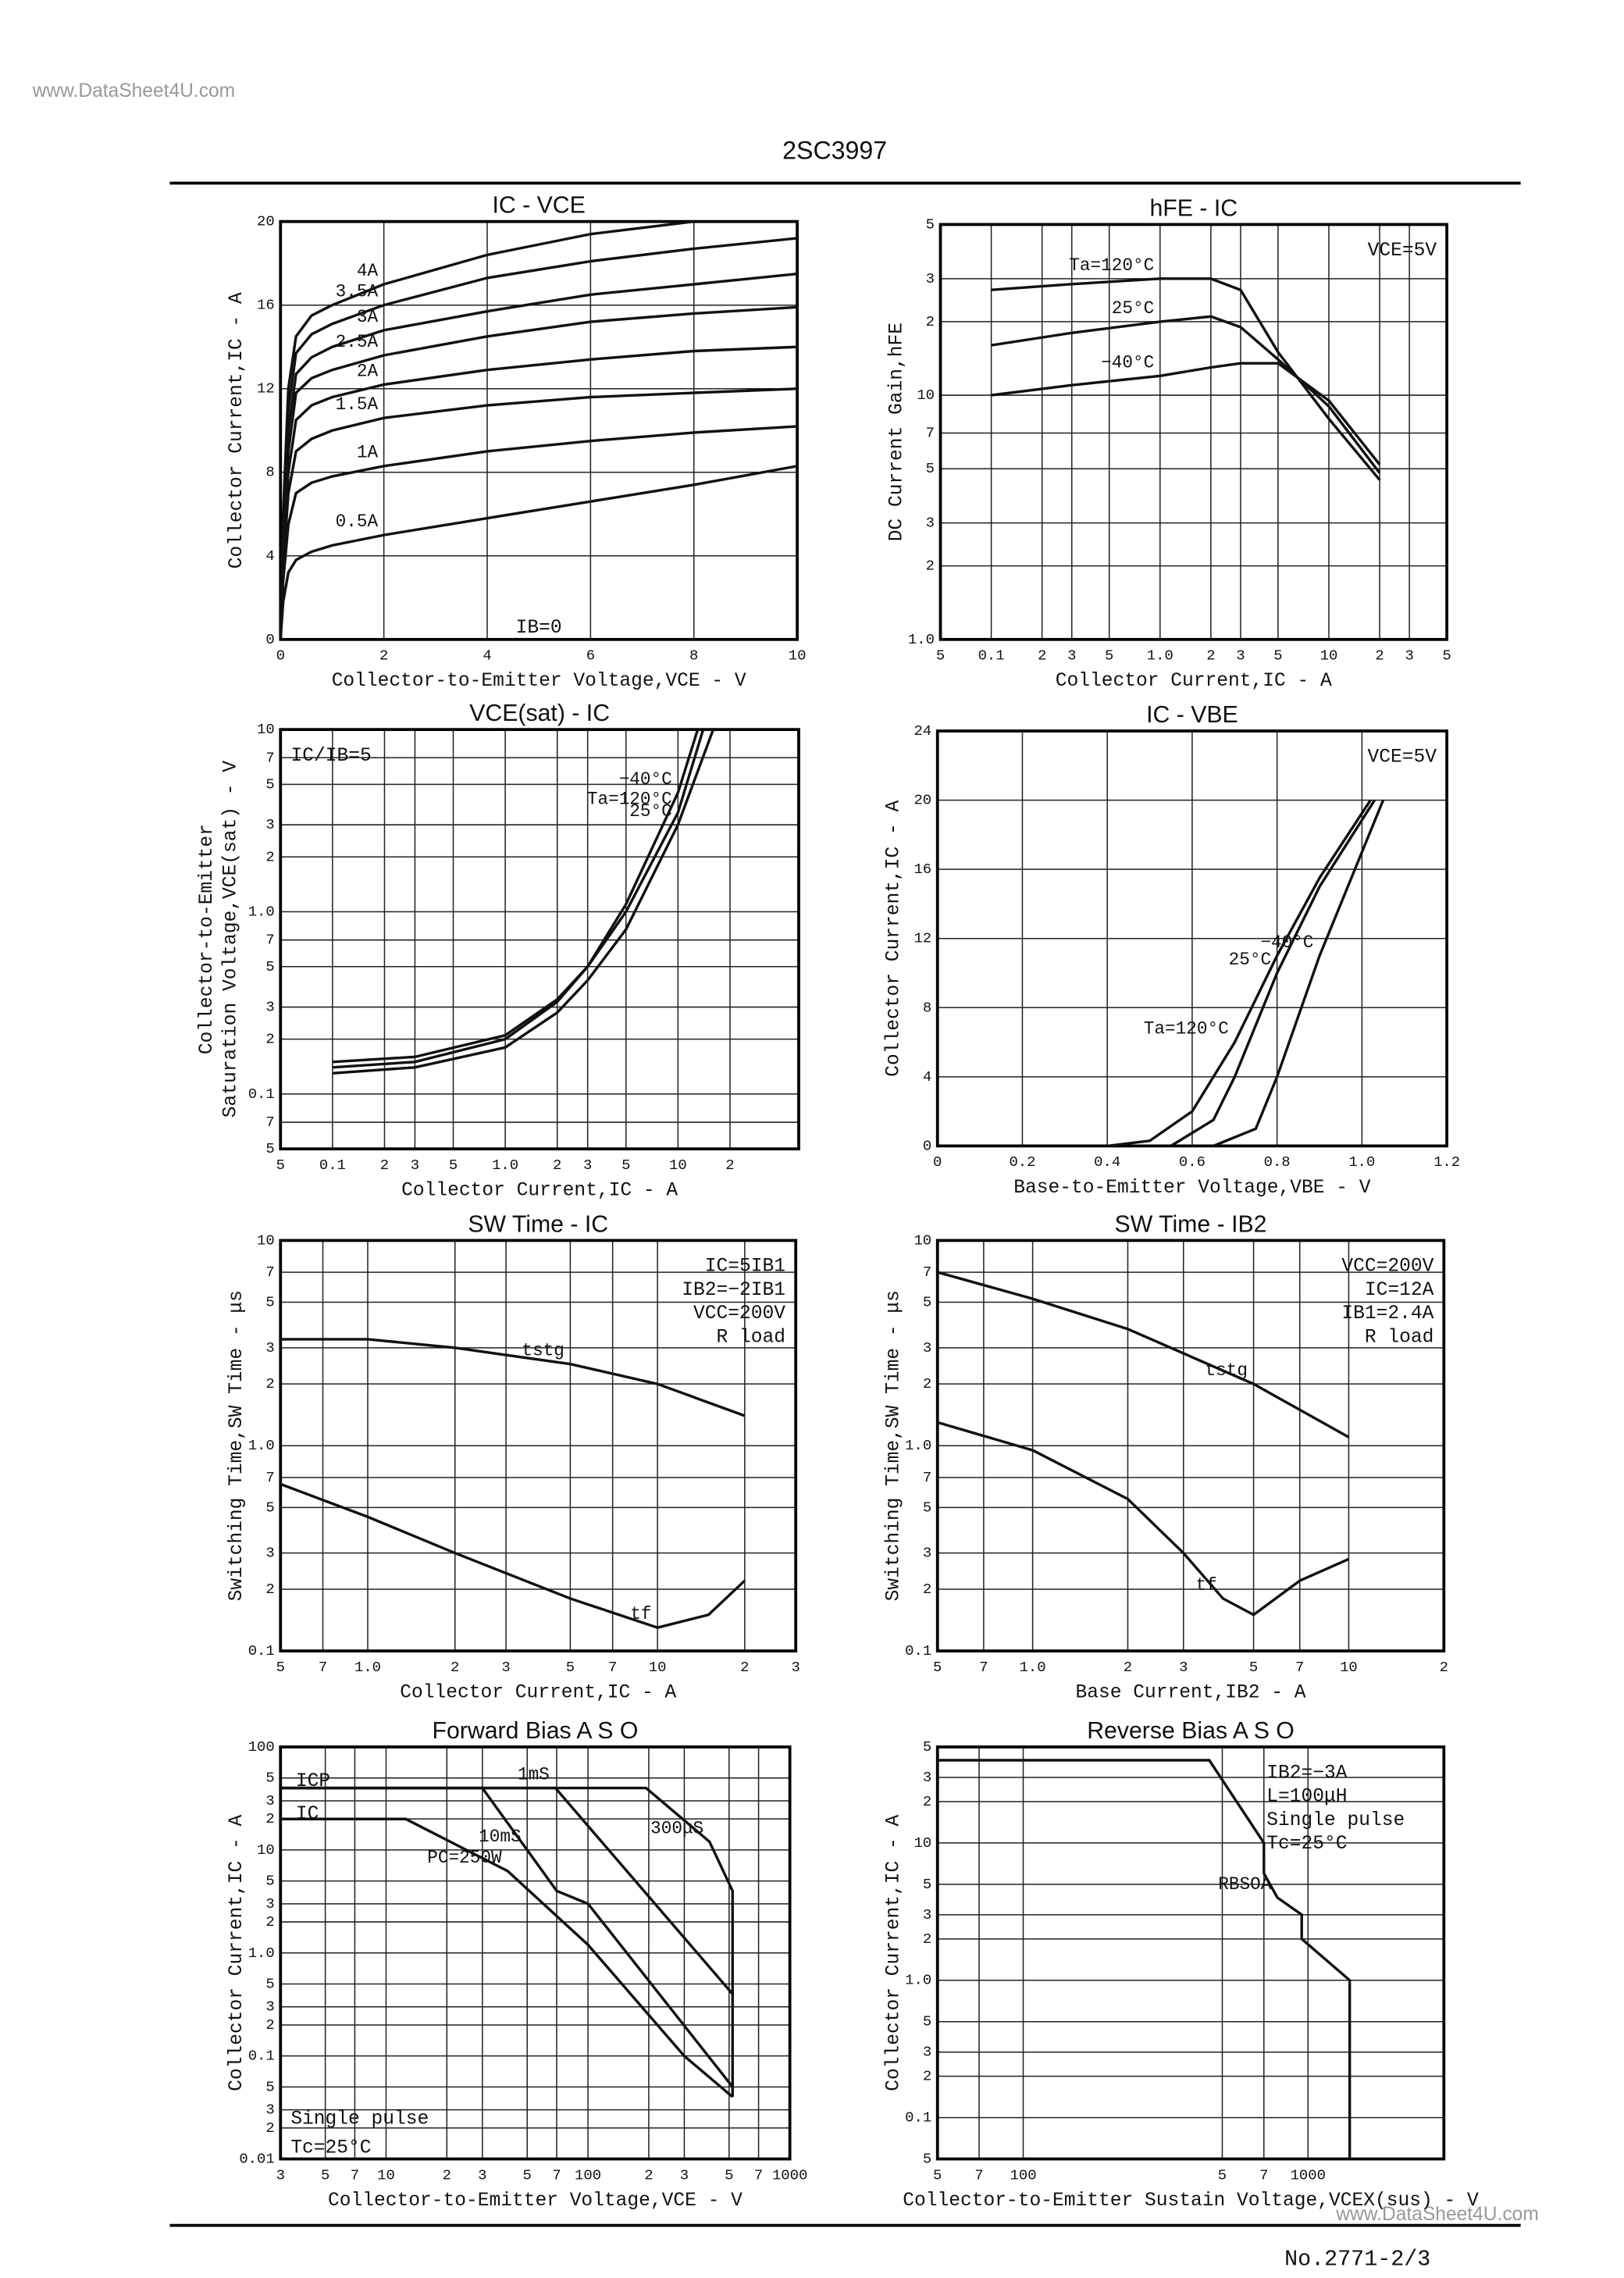 The width and height of the screenshot is (1624, 2278). I want to click on annotation: Tc=25°C, so click(330, 2148).